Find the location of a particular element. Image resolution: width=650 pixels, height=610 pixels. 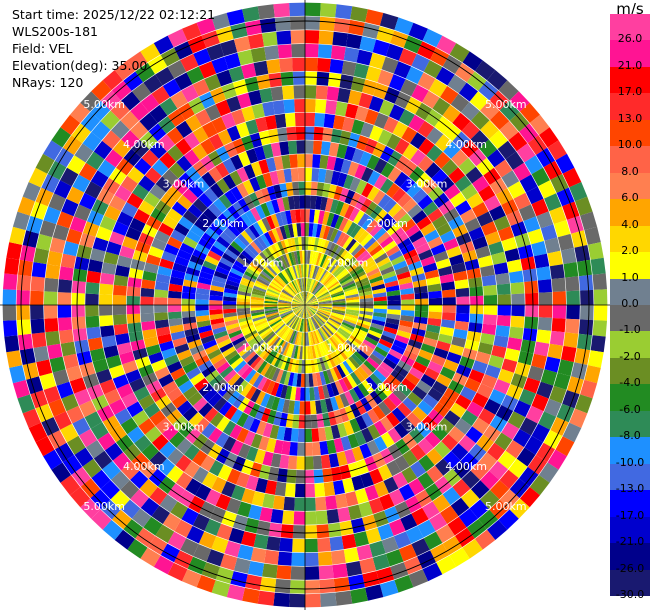

range-ring-label: 2.00km is located at coordinates (387, 223).